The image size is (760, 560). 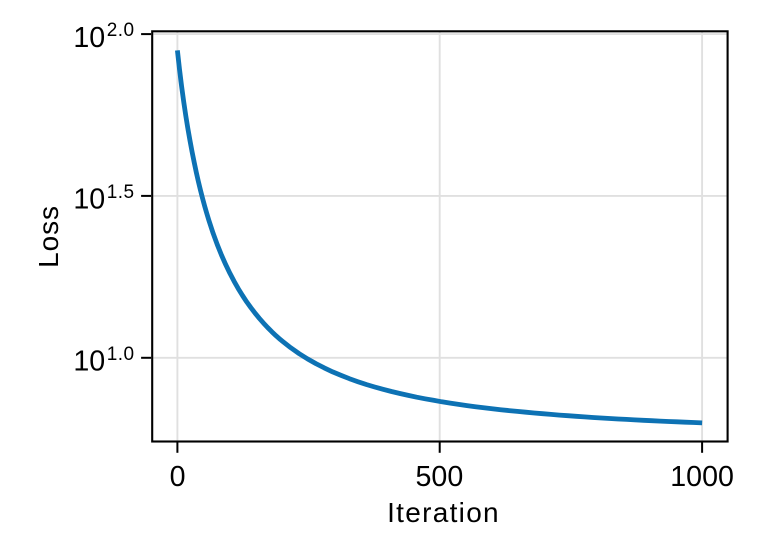 What do you see at coordinates (121, 30) in the screenshot?
I see `svg-text: 2.0` at bounding box center [121, 30].